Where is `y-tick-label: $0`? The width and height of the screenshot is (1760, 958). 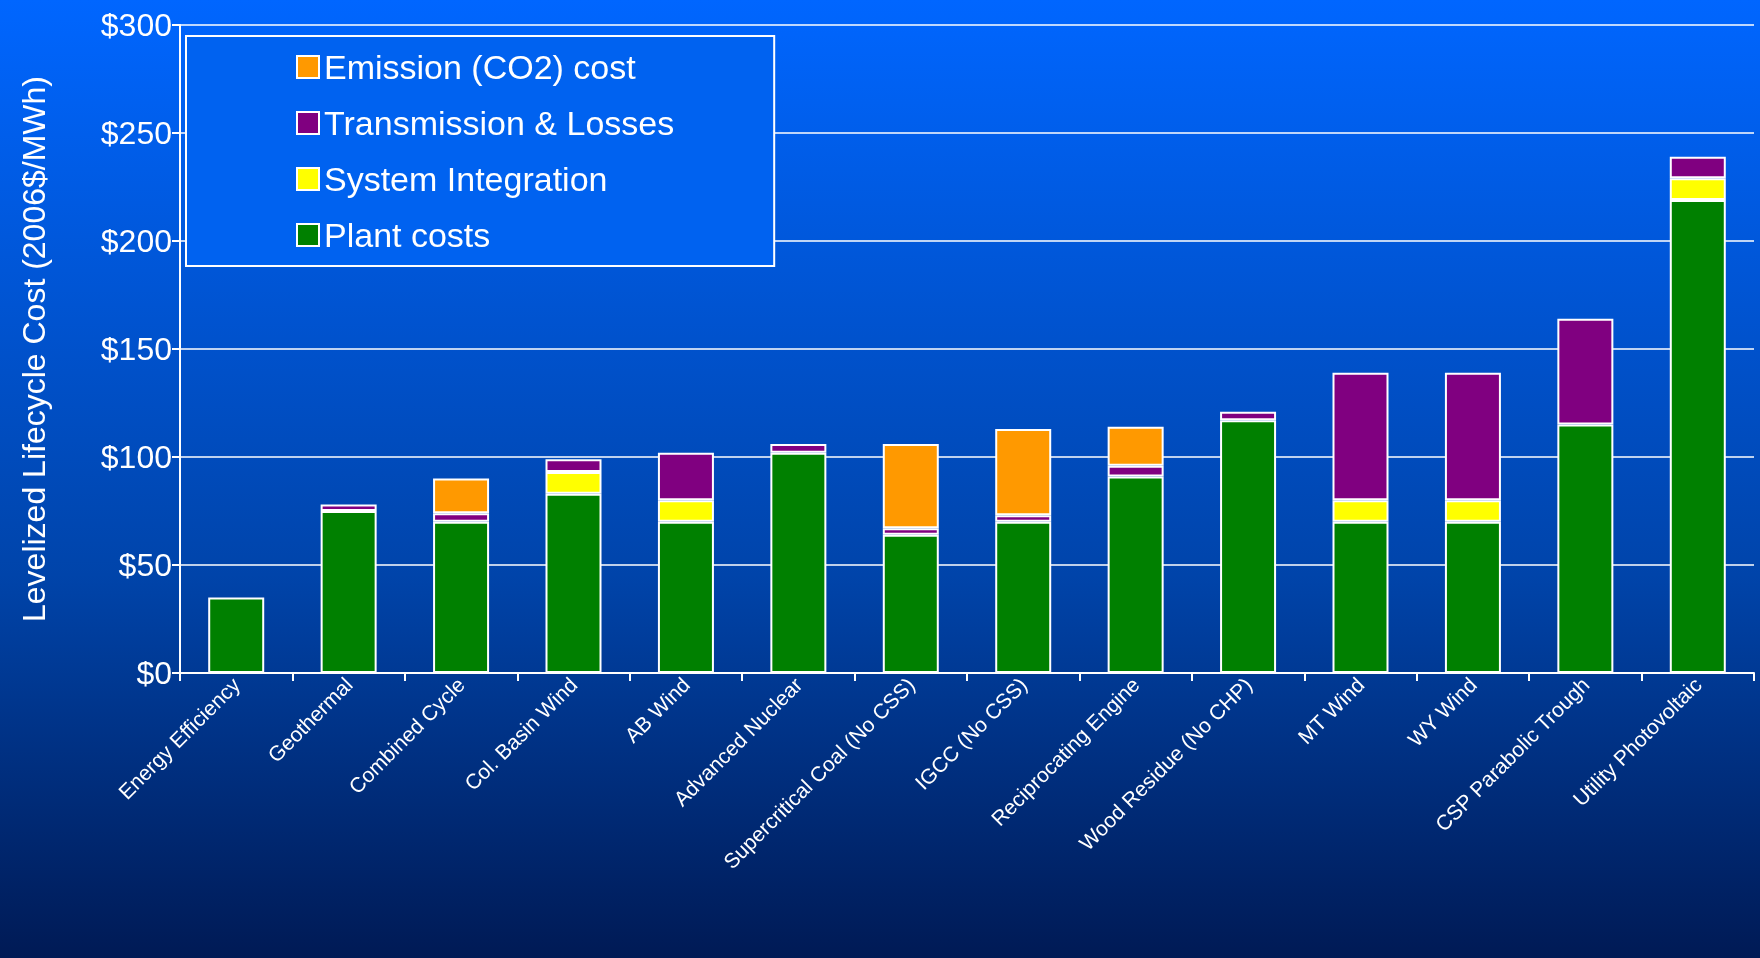 y-tick-label: $0 is located at coordinates (154, 673).